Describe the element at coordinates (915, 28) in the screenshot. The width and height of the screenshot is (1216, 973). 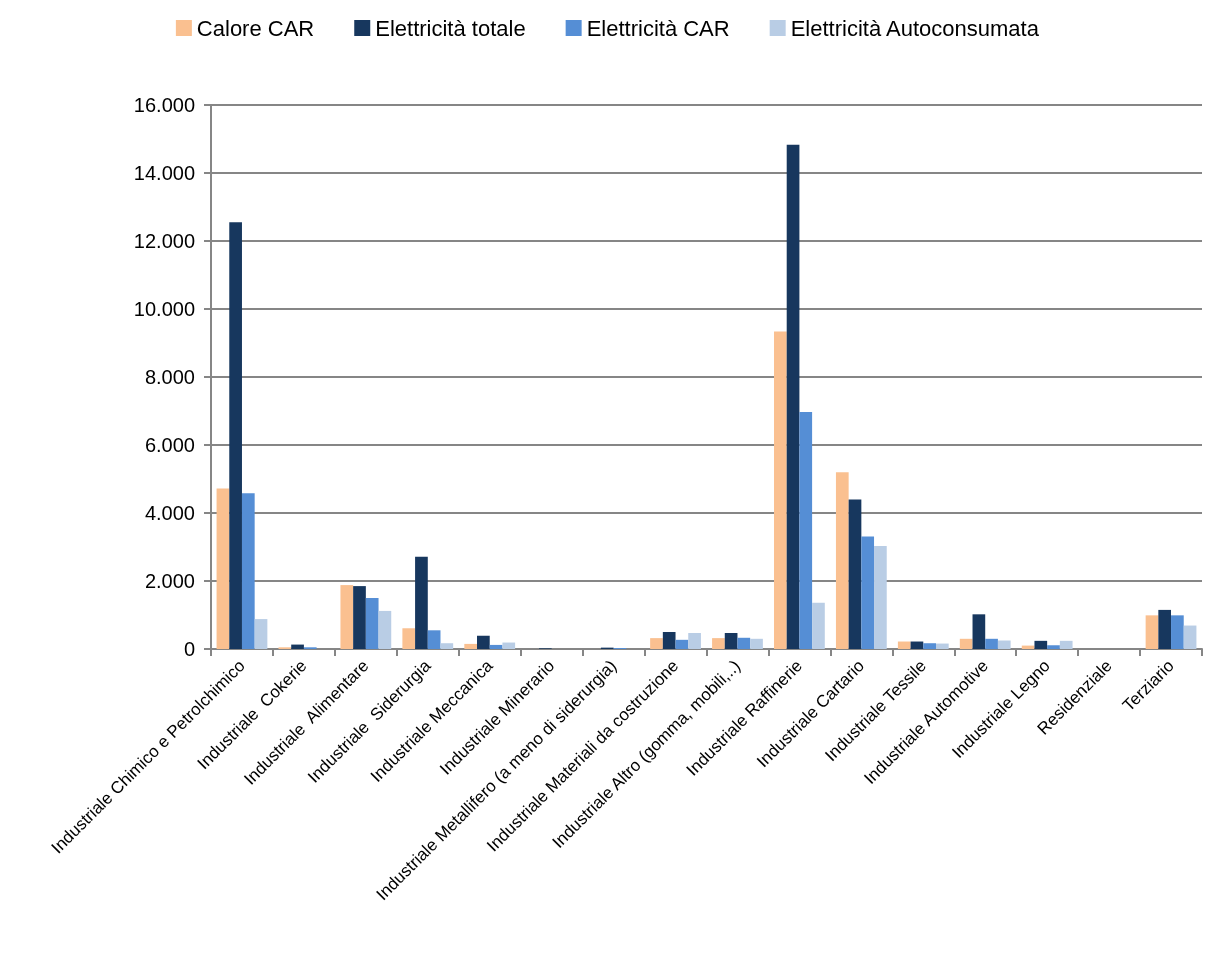
I see `legend-label: Elettricità Autoconsumata` at that location.